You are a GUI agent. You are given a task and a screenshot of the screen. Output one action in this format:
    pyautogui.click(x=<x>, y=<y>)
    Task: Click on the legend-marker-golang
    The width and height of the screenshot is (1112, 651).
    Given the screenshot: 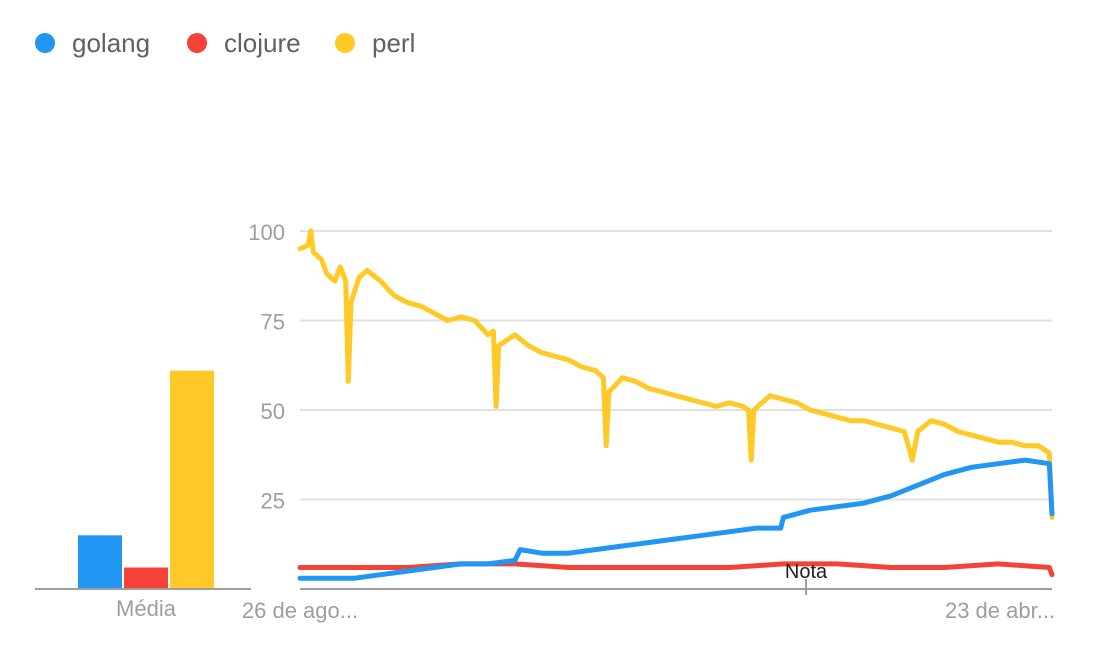 What is the action you would take?
    pyautogui.click(x=45, y=43)
    